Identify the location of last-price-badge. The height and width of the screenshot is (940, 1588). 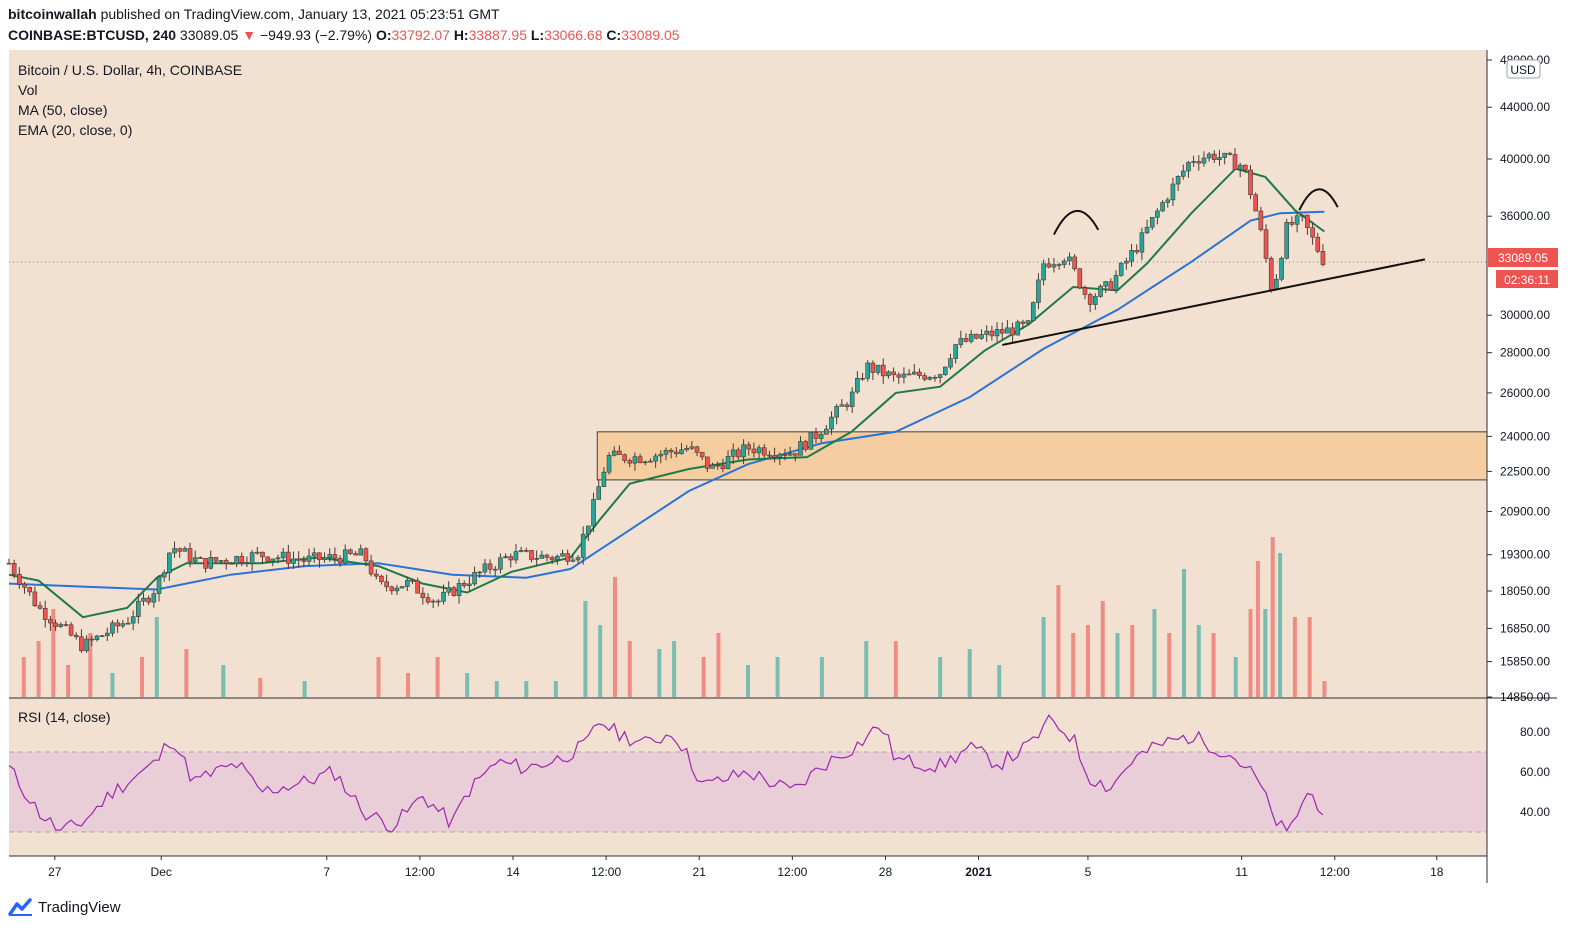
(1523, 257).